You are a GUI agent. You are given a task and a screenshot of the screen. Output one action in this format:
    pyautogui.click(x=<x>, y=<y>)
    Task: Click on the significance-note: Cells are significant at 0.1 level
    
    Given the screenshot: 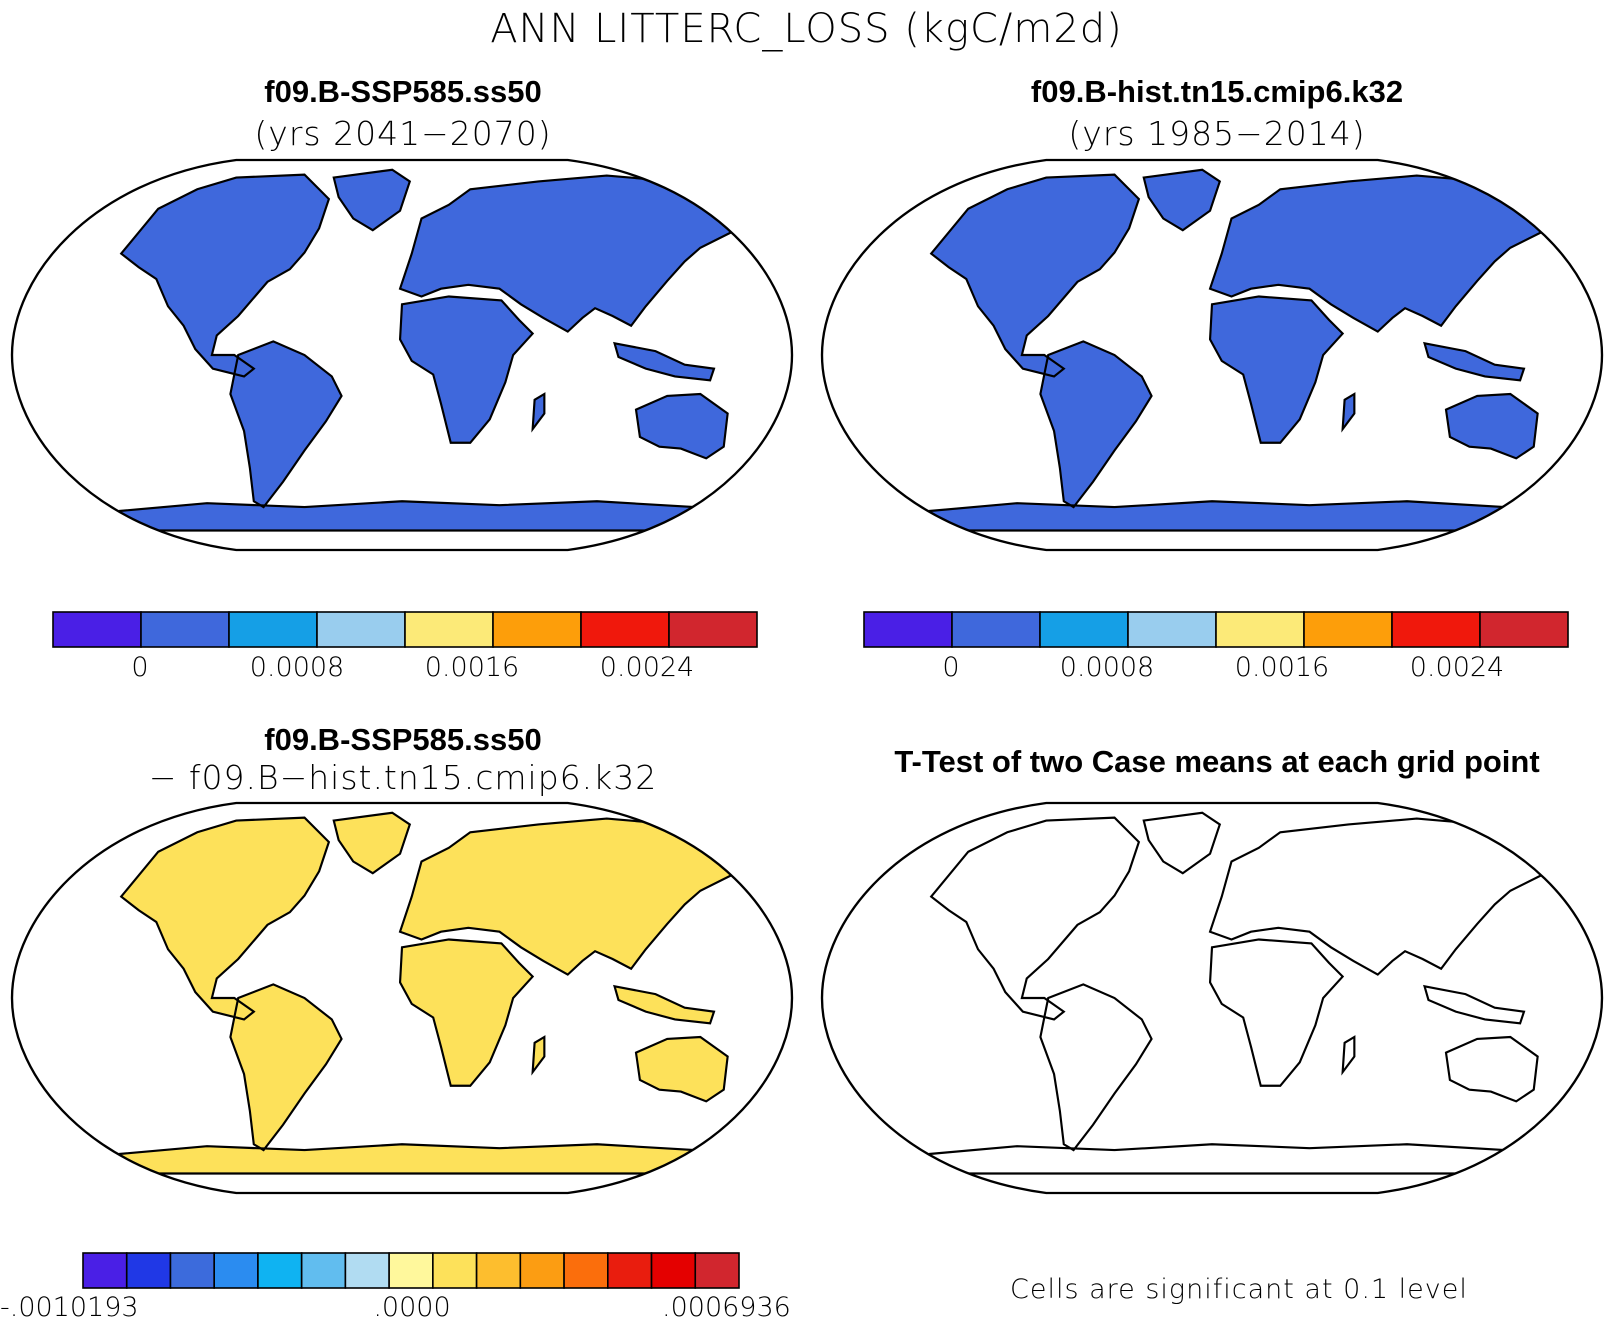 What is the action you would take?
    pyautogui.click(x=1239, y=1289)
    